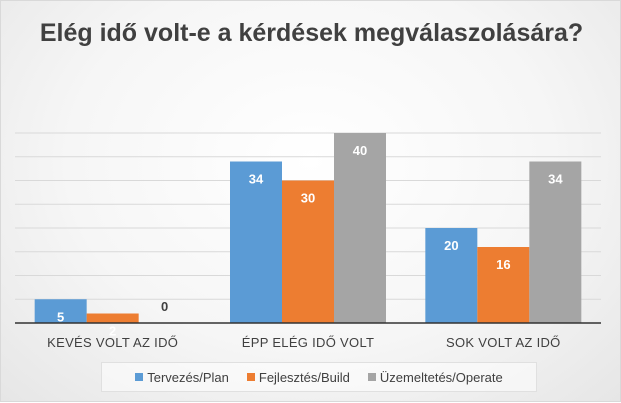 The height and width of the screenshot is (403, 621). I want to click on legend-item: Fejlesztés/Build, so click(298, 377).